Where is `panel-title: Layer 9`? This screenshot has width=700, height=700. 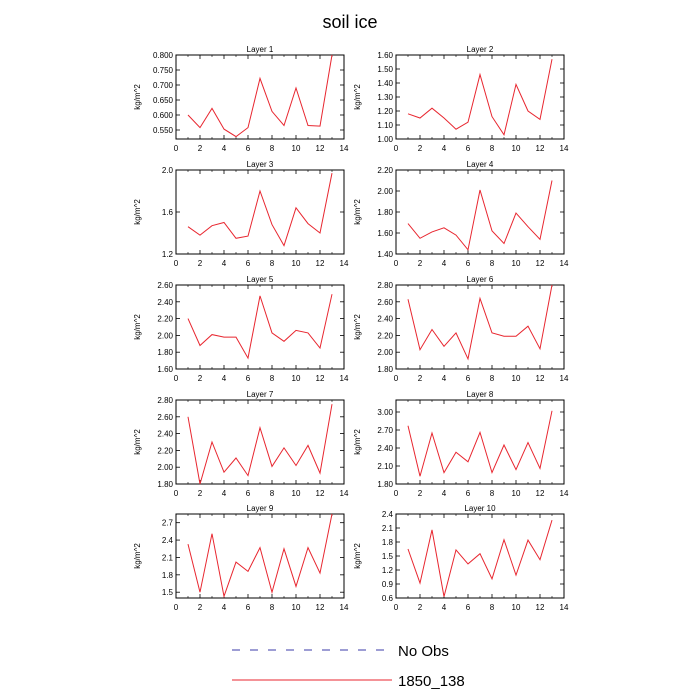
panel-title: Layer 9 is located at coordinates (260, 508).